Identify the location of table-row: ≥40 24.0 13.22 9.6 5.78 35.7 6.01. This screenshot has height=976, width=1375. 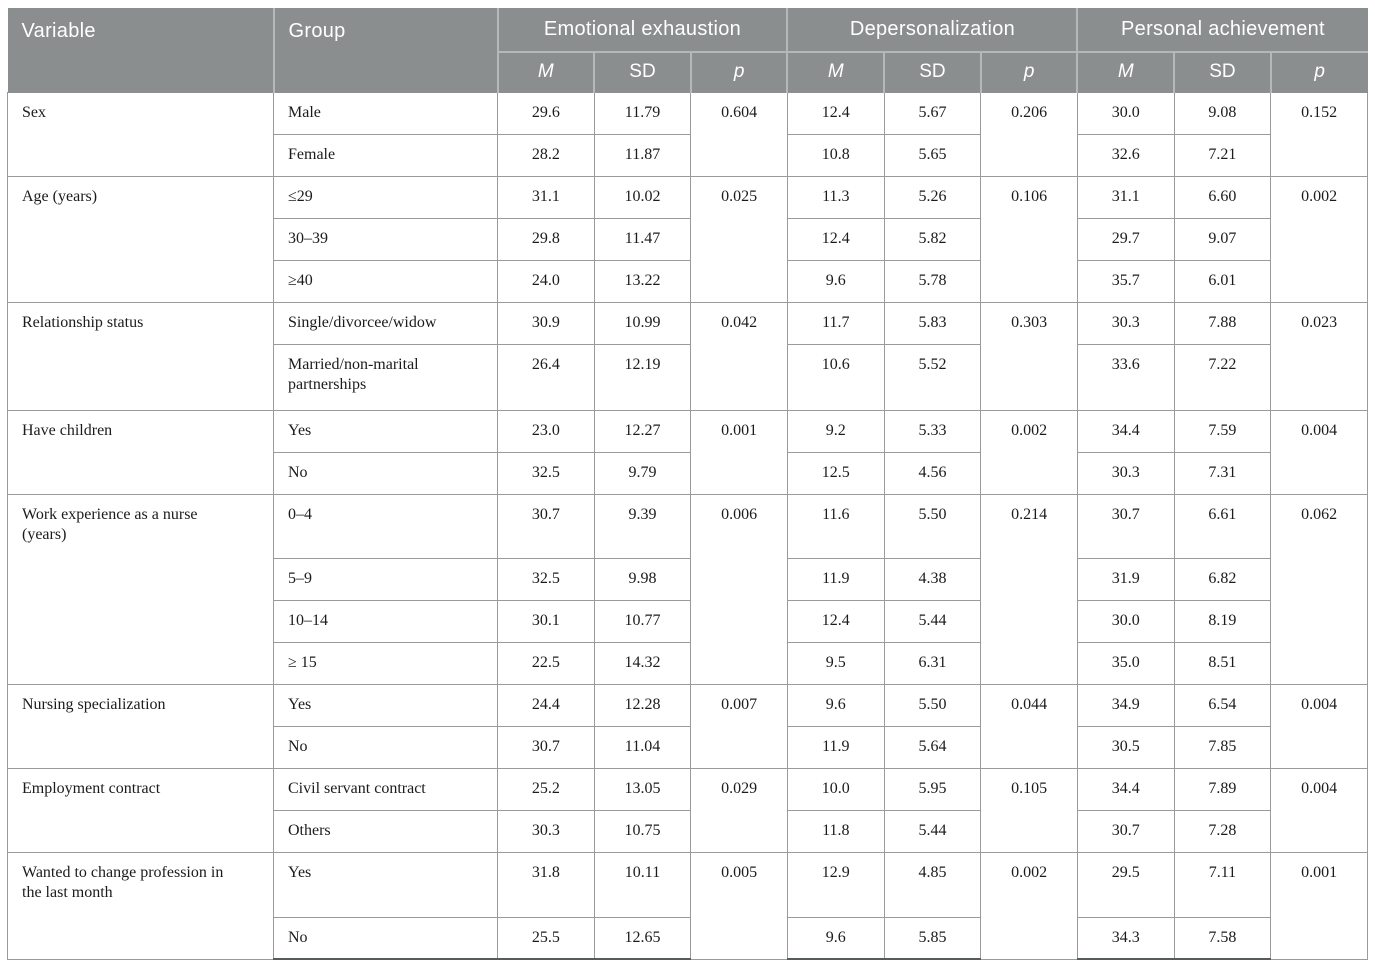
(688, 281).